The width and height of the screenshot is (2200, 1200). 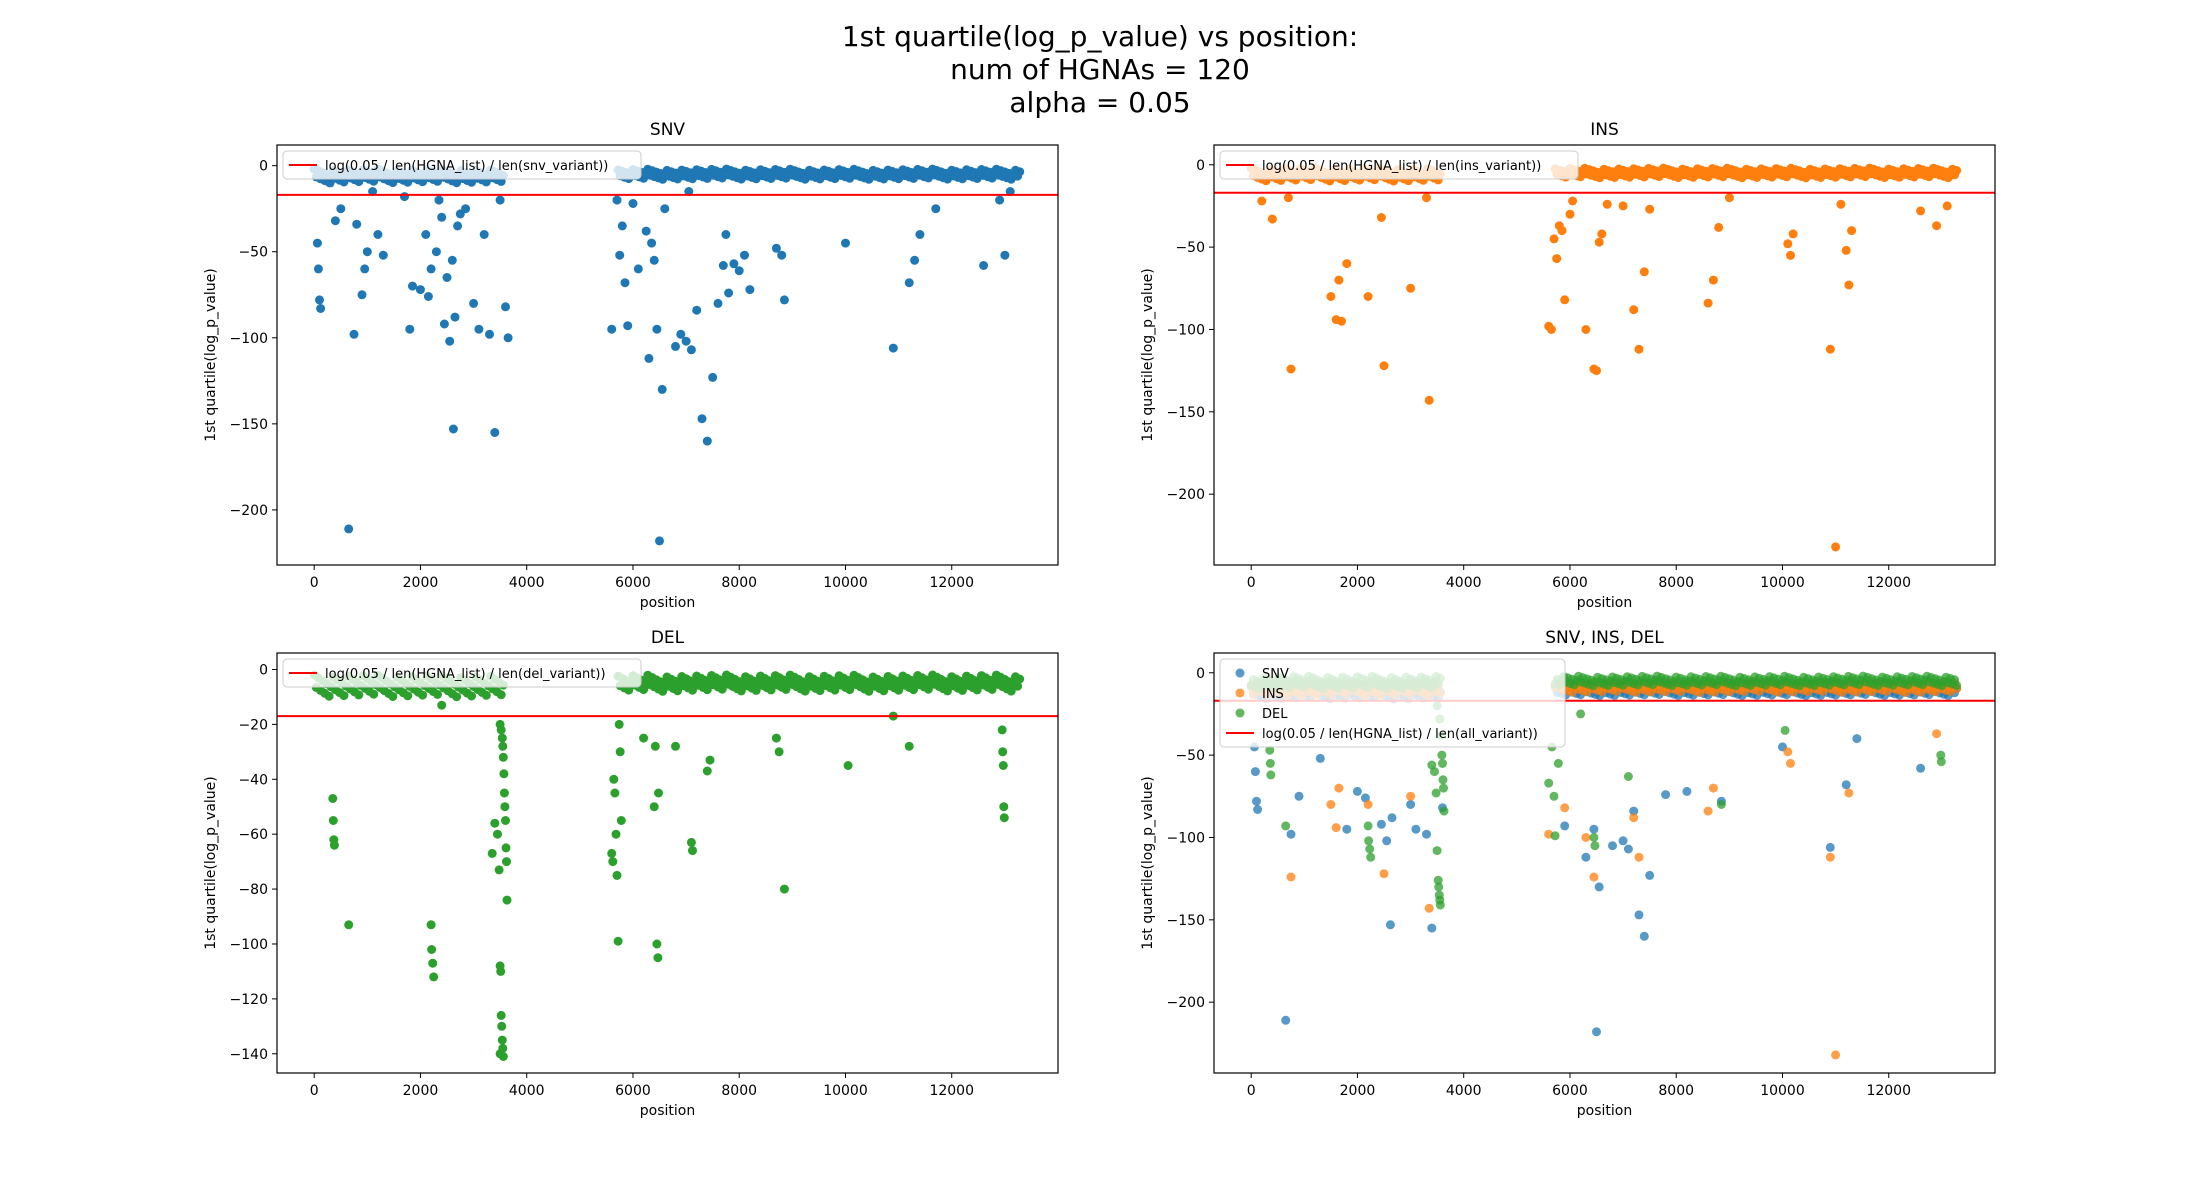 What do you see at coordinates (249, 511) in the screenshot?
I see `y-tick-label: −200` at bounding box center [249, 511].